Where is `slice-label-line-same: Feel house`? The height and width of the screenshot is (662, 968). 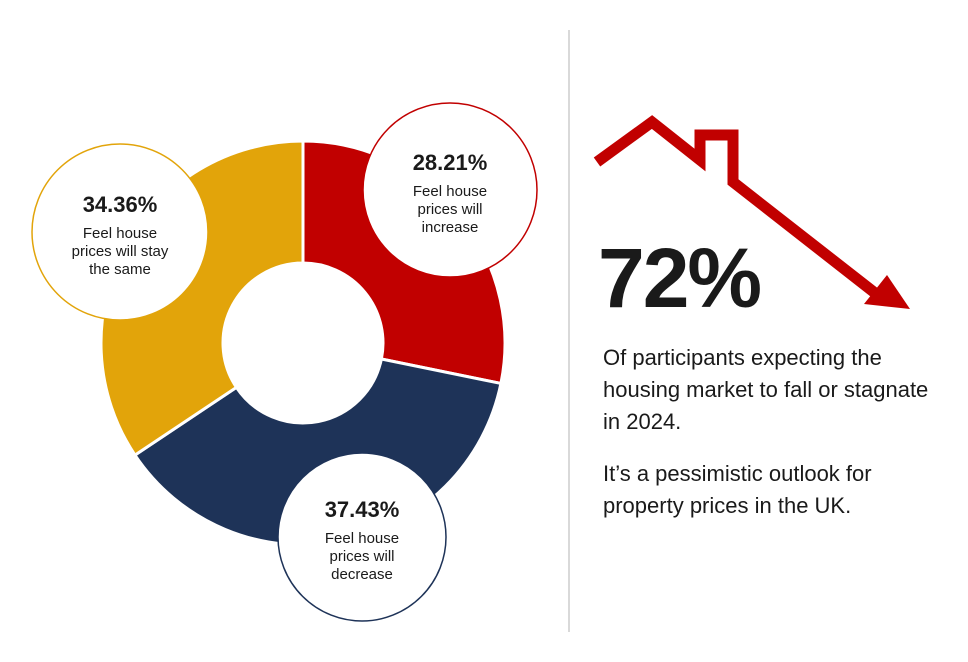 slice-label-line-same: Feel house is located at coordinates (120, 233).